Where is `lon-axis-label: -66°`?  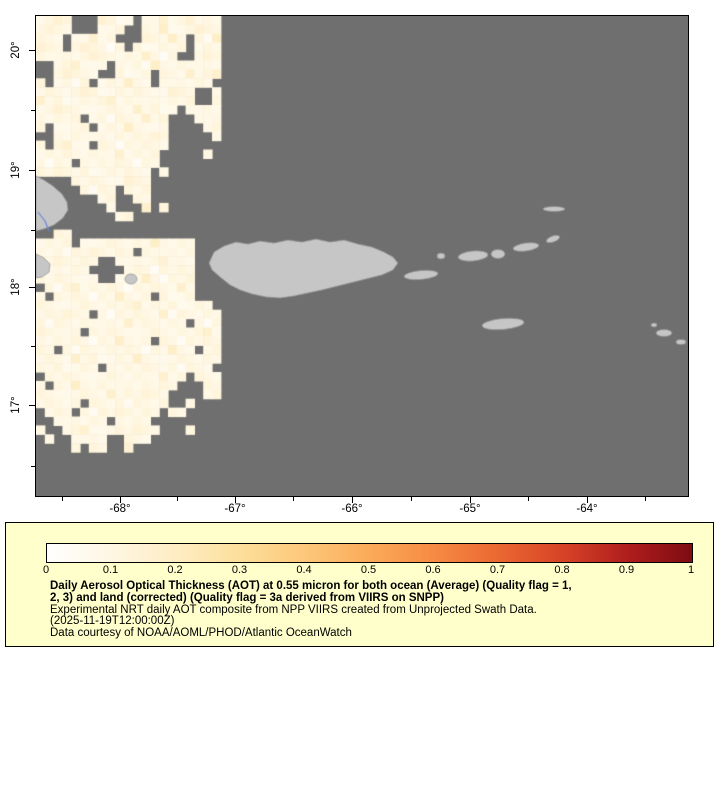
lon-axis-label: -66° is located at coordinates (352, 509).